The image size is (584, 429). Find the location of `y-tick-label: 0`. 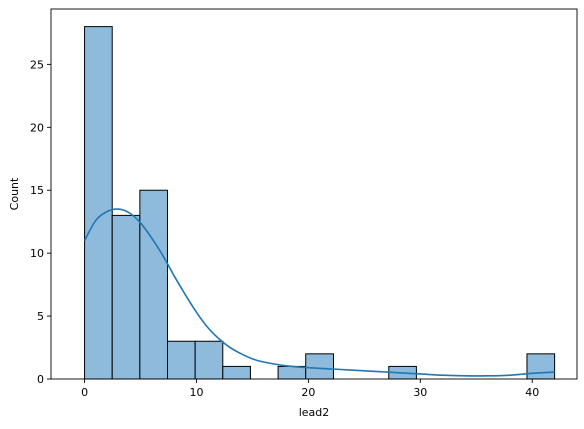

y-tick-label: 0 is located at coordinates (40, 379).